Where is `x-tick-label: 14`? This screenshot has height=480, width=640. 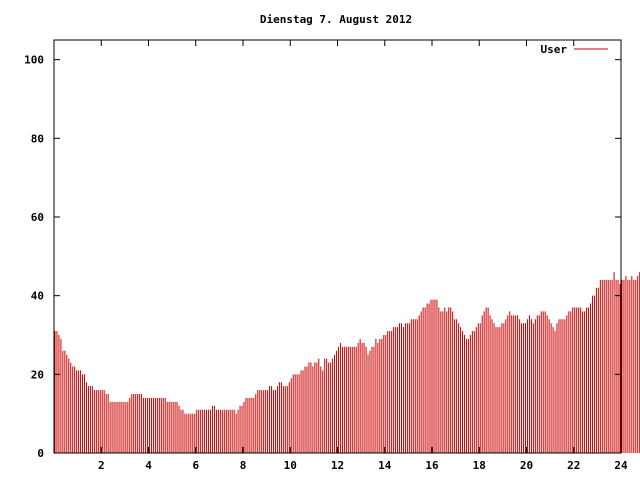
x-tick-label: 14 is located at coordinates (385, 465).